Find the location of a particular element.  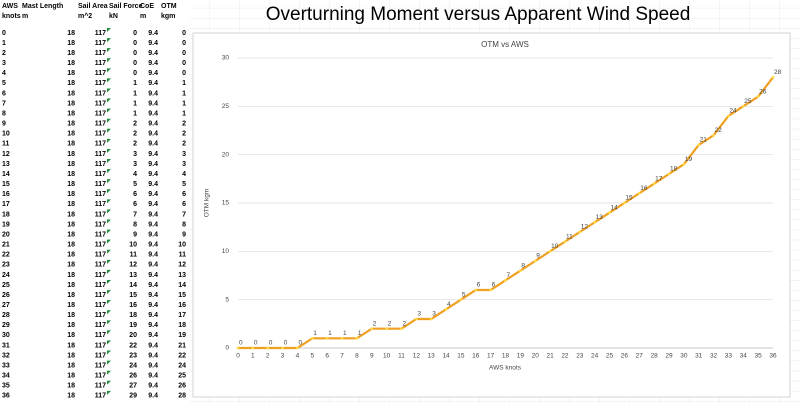

table-cell: 27 is located at coordinates (133, 386).